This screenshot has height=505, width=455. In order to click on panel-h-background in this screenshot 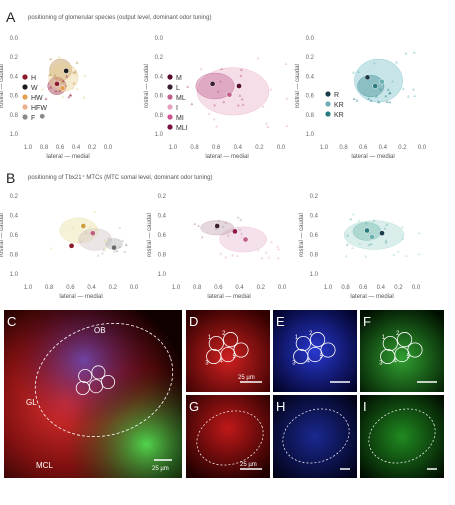, I will do `click(315, 436)`.